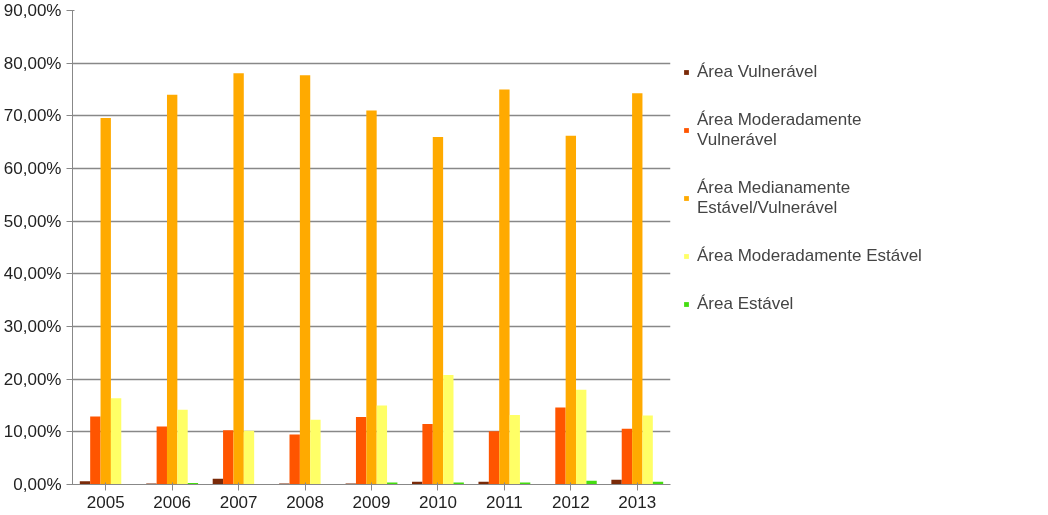  Describe the element at coordinates (32, 221) in the screenshot. I see `y-tick-label: 50,00%` at that location.